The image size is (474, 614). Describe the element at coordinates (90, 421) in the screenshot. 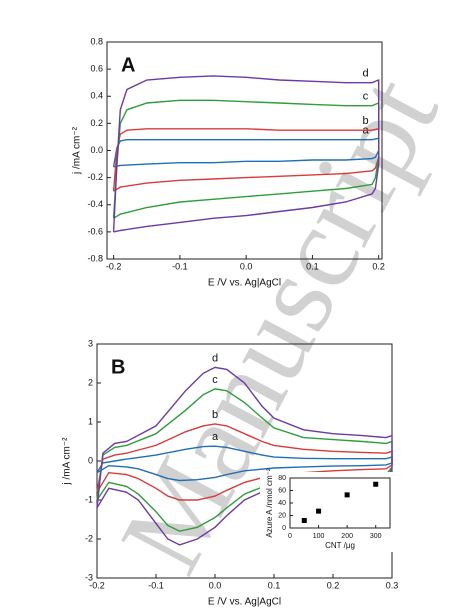

I see `y-tick-label: 1` at that location.